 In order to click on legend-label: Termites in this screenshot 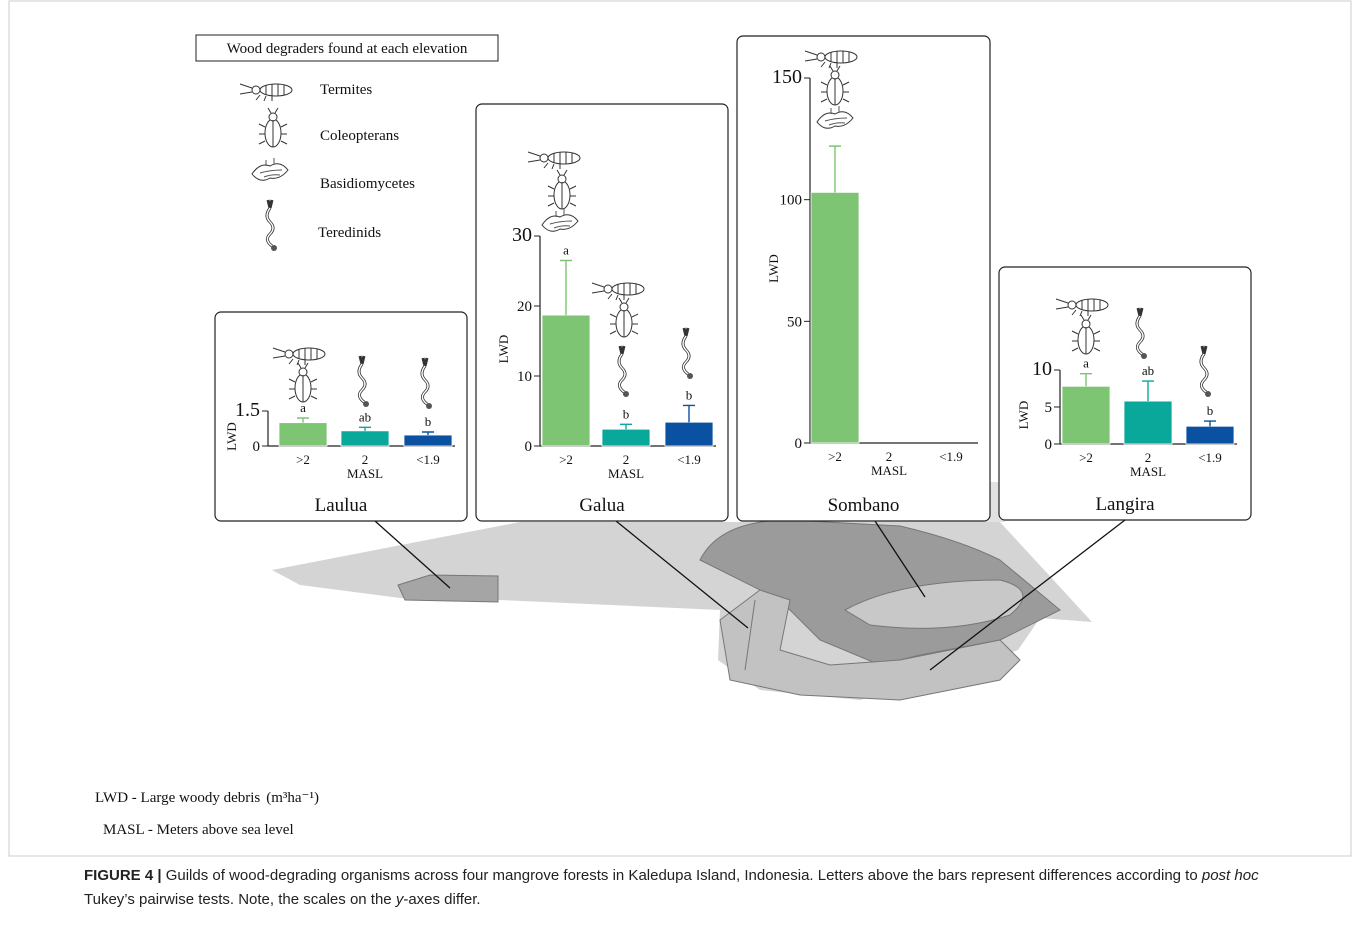, I will do `click(346, 90)`.